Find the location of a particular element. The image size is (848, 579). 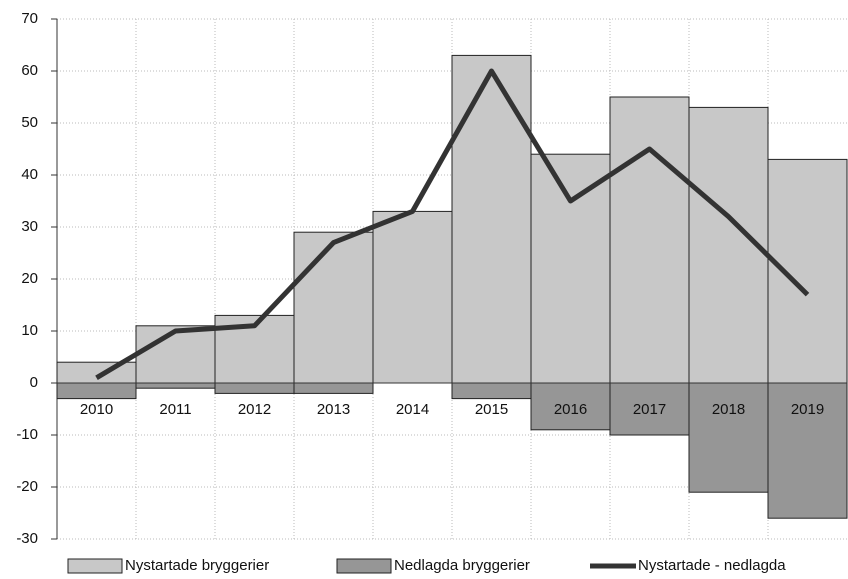

legend-label: Nystartade - nedlagda is located at coordinates (712, 565).